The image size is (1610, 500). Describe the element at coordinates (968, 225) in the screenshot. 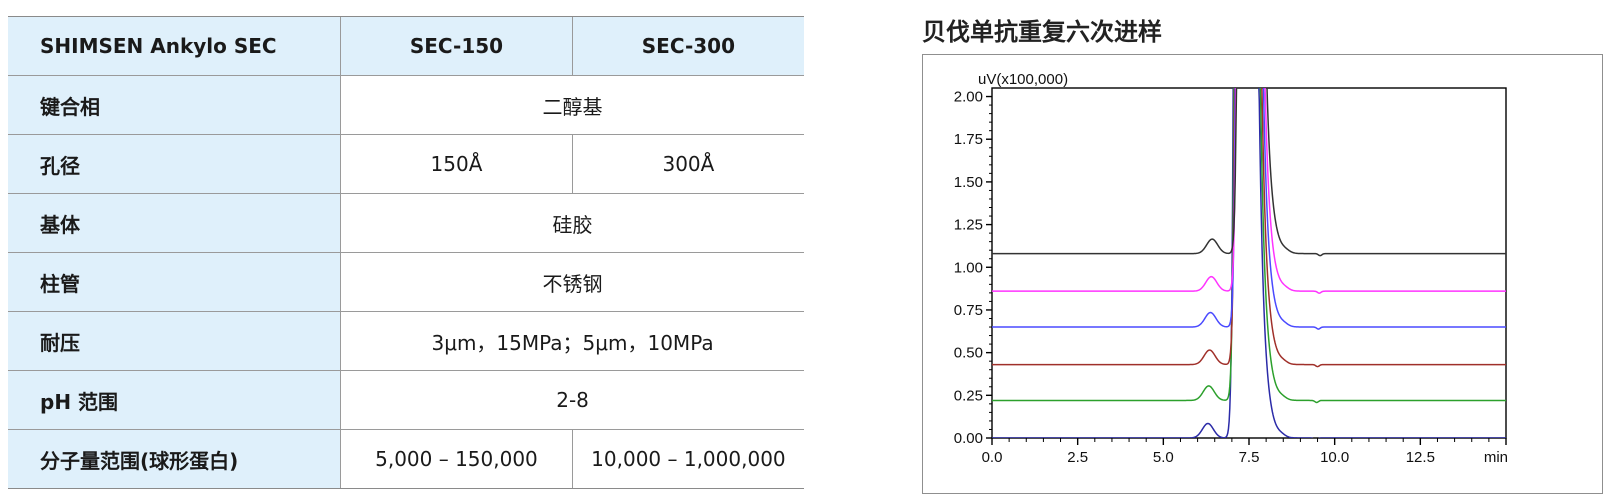

I see `y-tick-label: 1.25` at that location.